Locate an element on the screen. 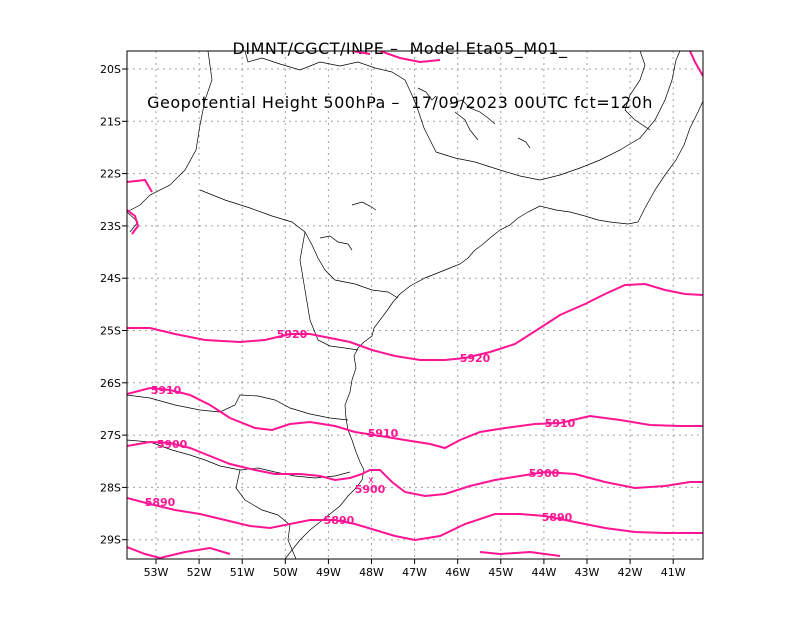 The width and height of the screenshot is (800, 618). border-mg-rj is located at coordinates (558, 116).